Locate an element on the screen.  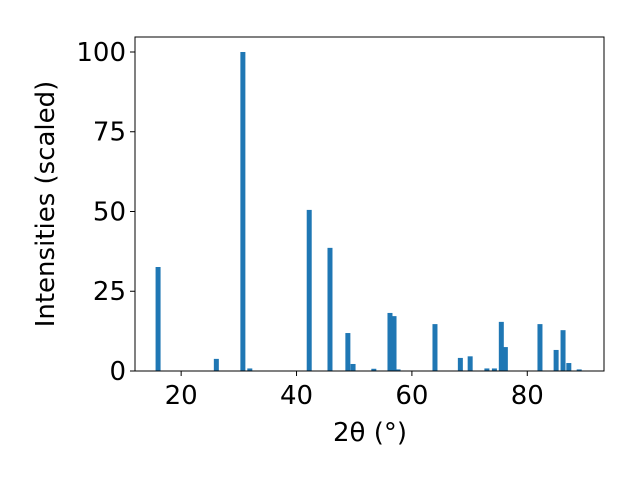
y-tick-label: 25 is located at coordinates (109, 292).